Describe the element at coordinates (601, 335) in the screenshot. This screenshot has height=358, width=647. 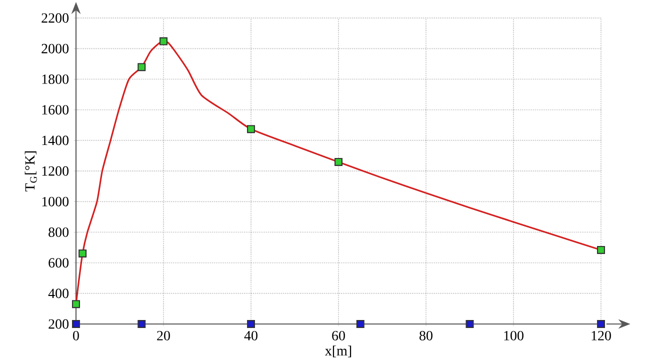
I see `x-tick-label: 120` at that location.